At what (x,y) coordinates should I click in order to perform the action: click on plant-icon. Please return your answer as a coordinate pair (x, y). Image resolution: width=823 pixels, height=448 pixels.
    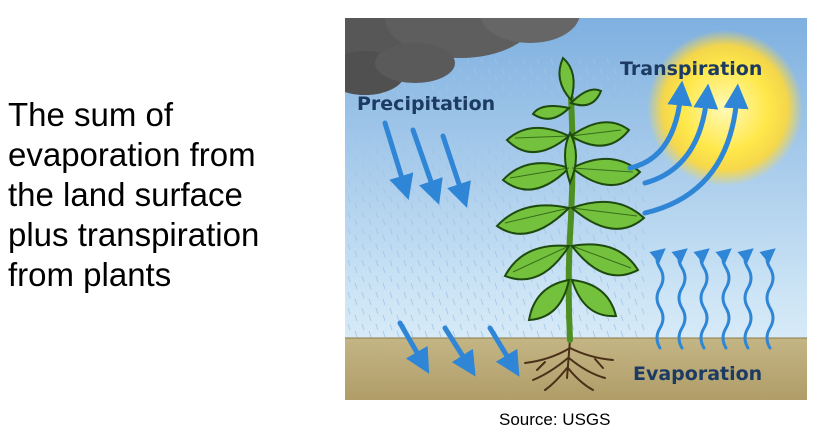
    Looking at the image, I should click on (570, 199).